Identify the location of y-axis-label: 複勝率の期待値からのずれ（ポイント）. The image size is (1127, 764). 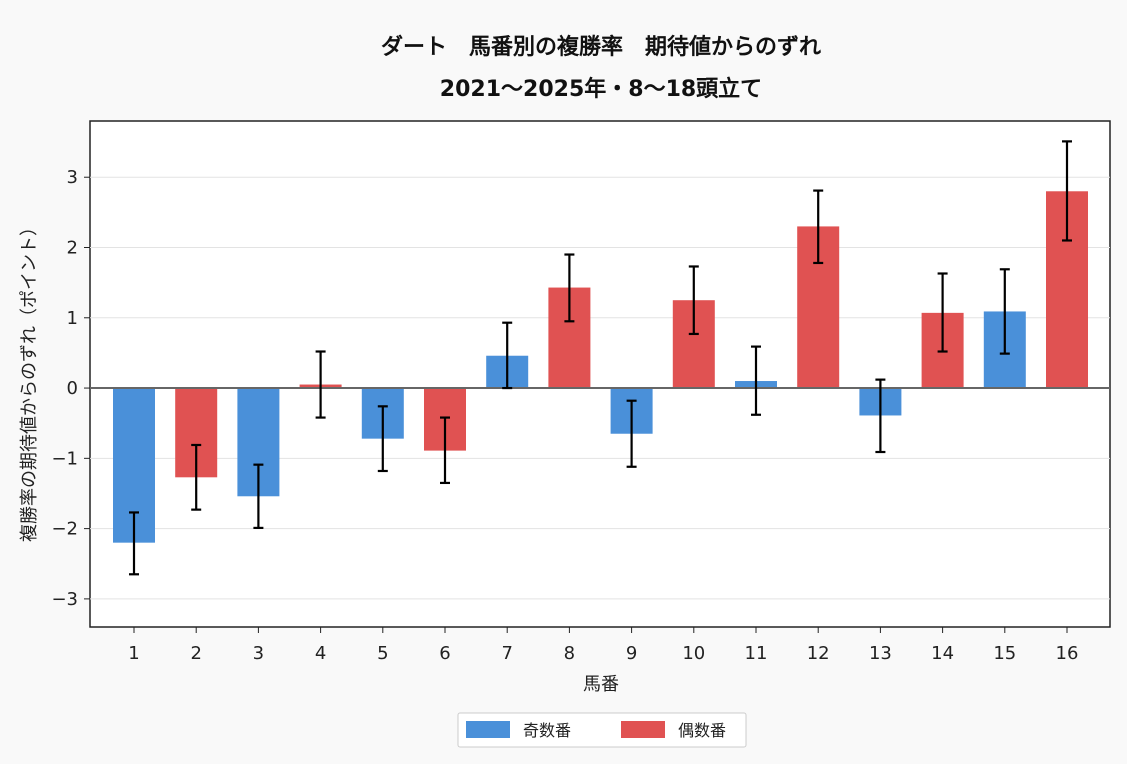
(29, 380).